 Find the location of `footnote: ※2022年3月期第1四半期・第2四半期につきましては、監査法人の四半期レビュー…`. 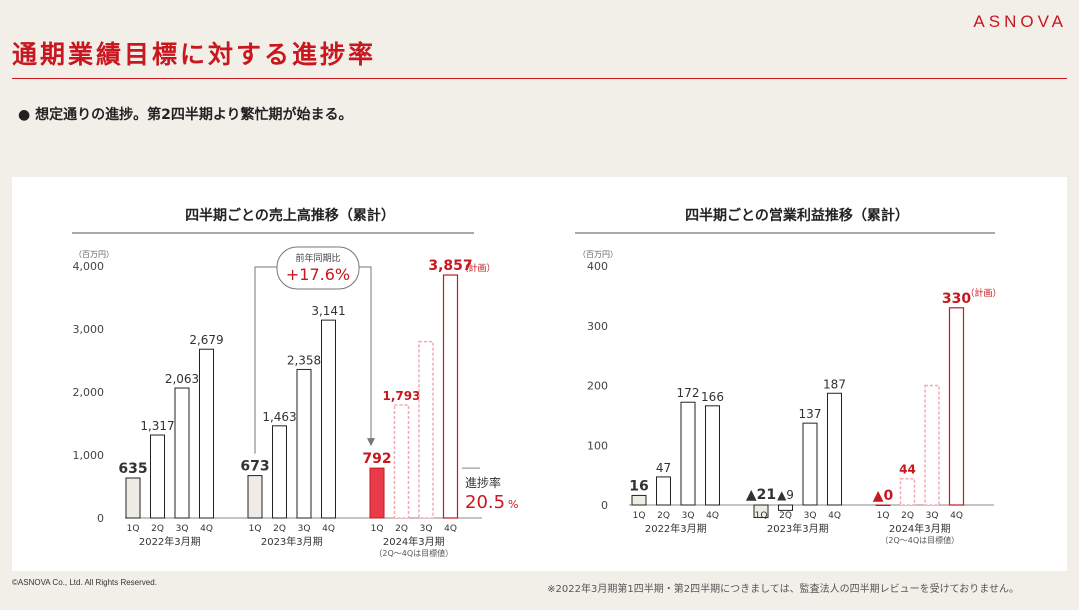

footnote: ※2022年3月期第1四半期・第2四半期につきましては、監査法人の四半期レビュー… is located at coordinates (783, 589).